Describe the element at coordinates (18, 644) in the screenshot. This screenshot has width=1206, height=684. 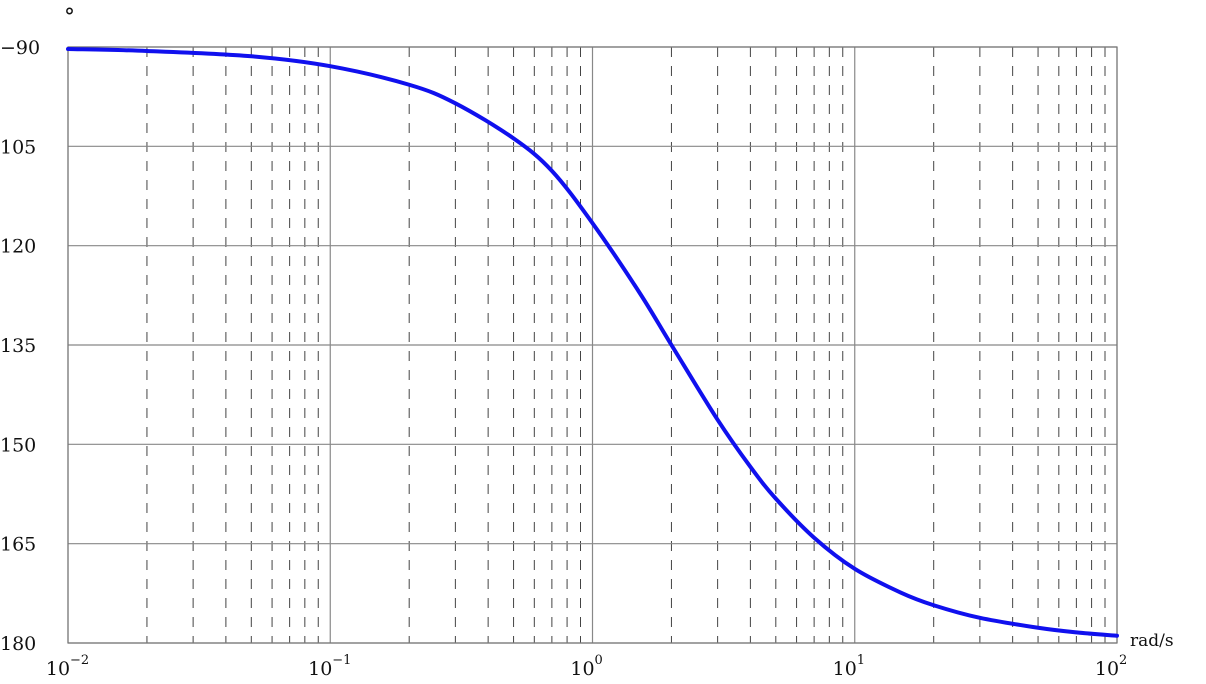
I see `y-tick-label: 180` at that location.